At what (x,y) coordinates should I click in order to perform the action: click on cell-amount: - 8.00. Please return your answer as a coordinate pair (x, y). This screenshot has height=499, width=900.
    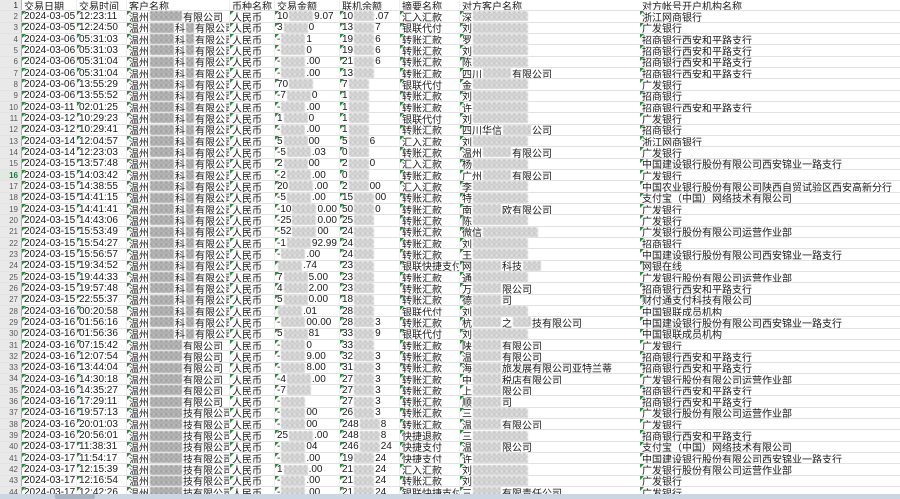
    Looking at the image, I should click on (307, 367).